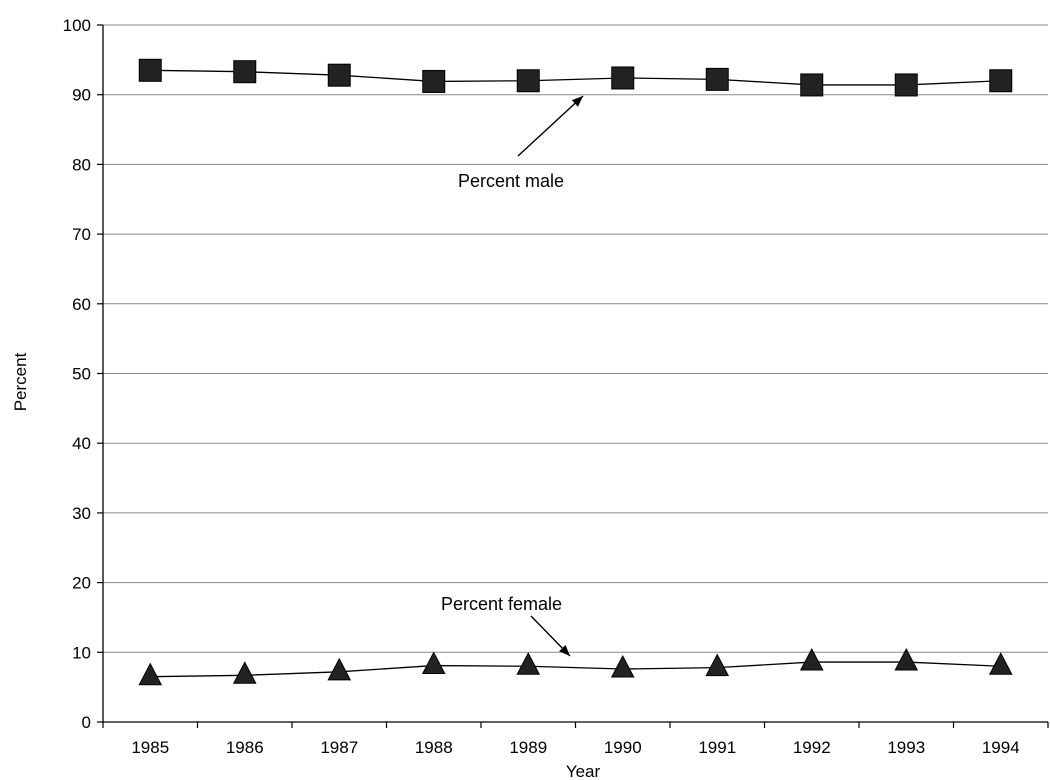  Describe the element at coordinates (81, 513) in the screenshot. I see `y-tick-label: 30` at that location.